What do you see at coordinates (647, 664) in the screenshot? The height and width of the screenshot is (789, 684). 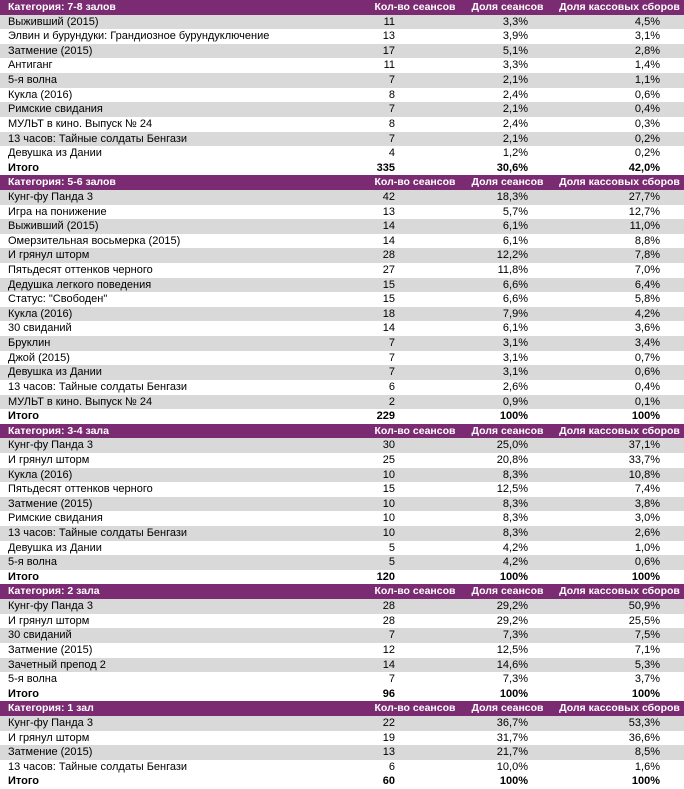 I see `value-cell: 5,3%` at bounding box center [647, 664].